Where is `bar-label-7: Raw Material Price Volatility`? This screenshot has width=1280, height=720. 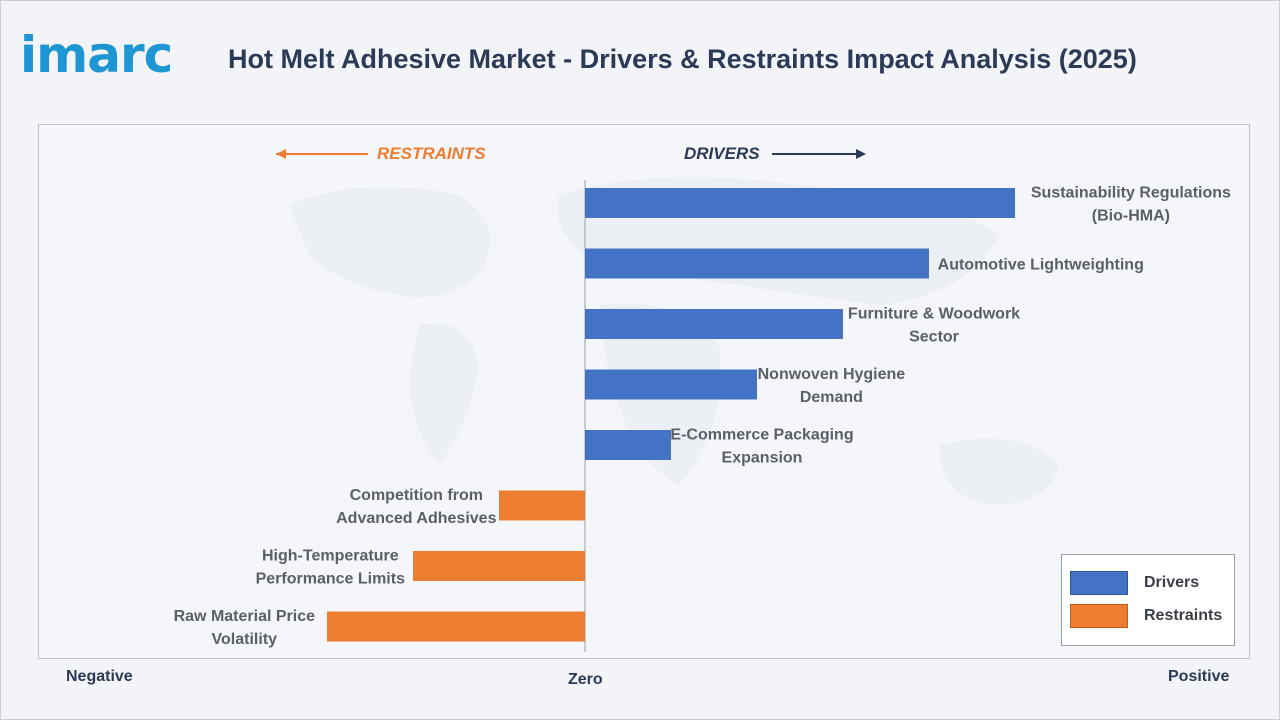 bar-label-7: Raw Material Price Volatility is located at coordinates (245, 628).